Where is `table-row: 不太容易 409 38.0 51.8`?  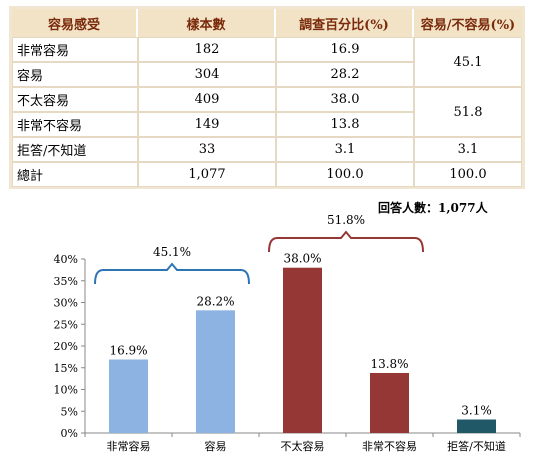 table-row: 不太容易 409 38.0 51.8 is located at coordinates (267, 112).